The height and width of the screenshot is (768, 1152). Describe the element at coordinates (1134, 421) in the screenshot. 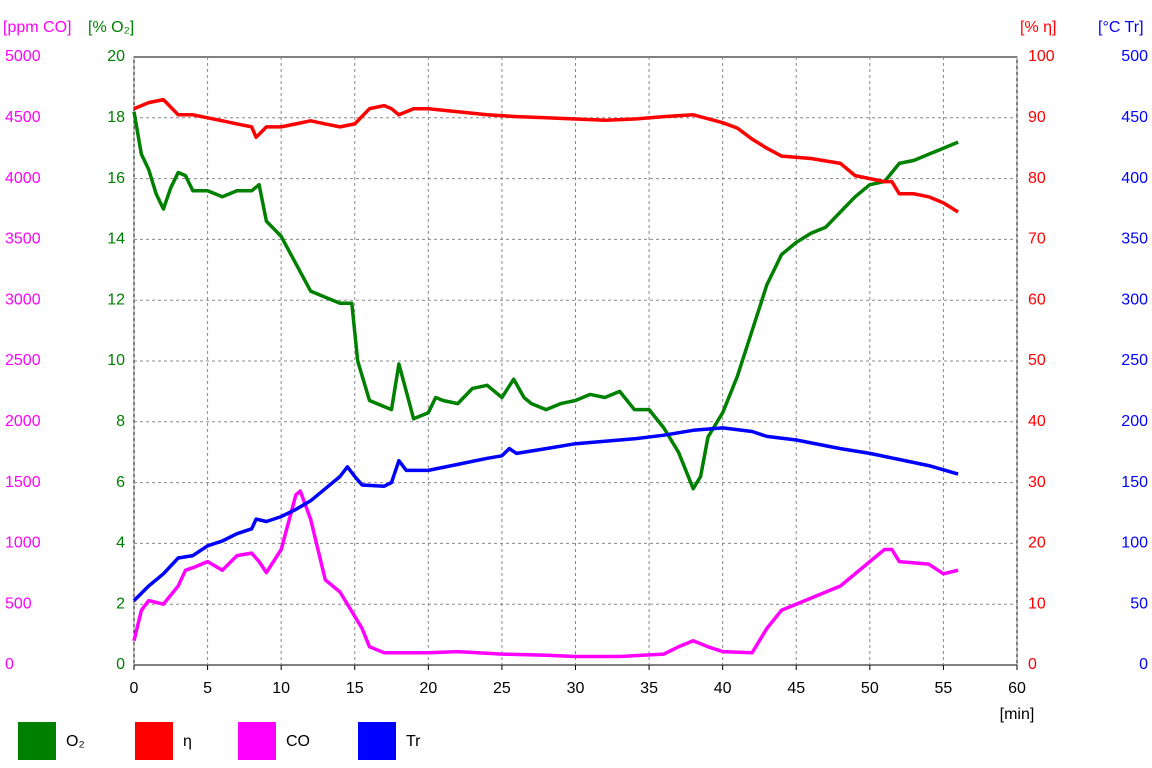

I see `y-tick-label: 200` at that location.